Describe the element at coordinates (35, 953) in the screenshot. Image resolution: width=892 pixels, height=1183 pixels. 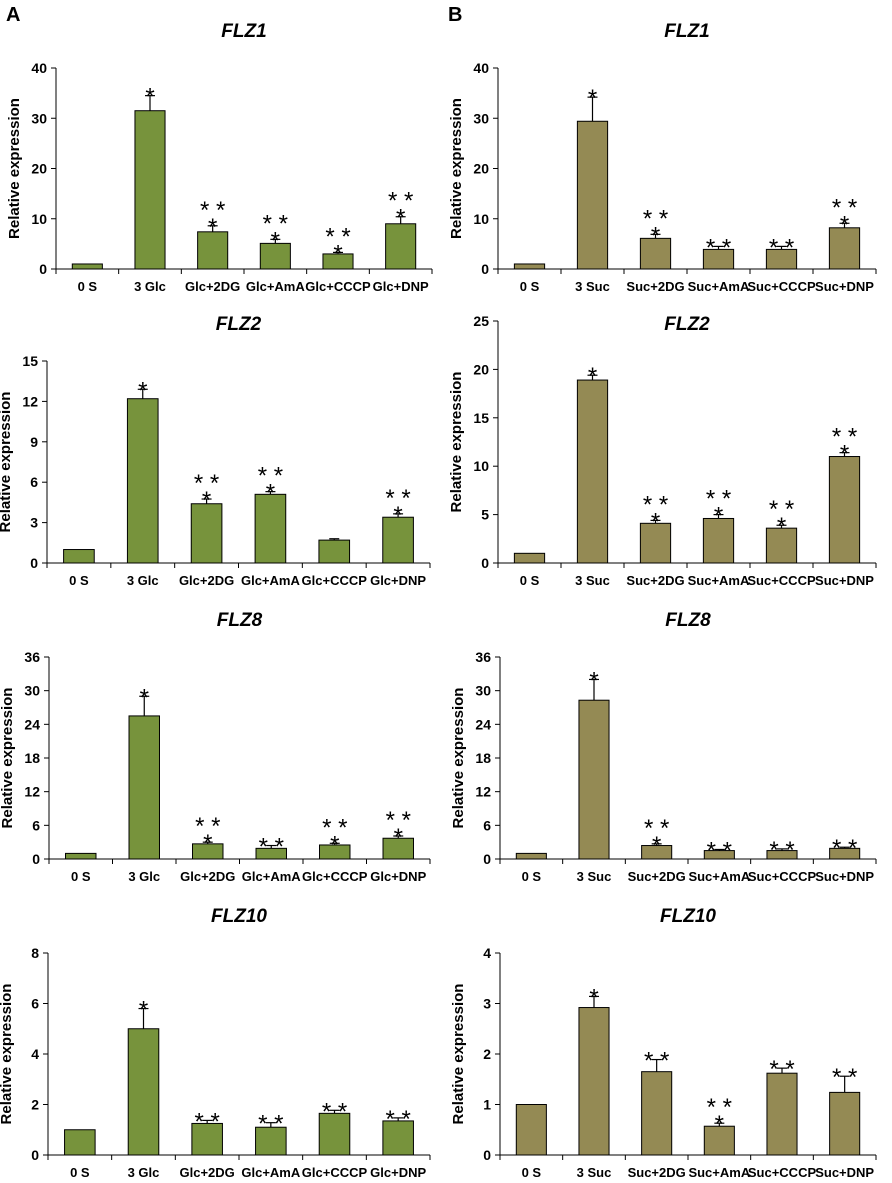
I see `y-tick-label: 8` at that location.